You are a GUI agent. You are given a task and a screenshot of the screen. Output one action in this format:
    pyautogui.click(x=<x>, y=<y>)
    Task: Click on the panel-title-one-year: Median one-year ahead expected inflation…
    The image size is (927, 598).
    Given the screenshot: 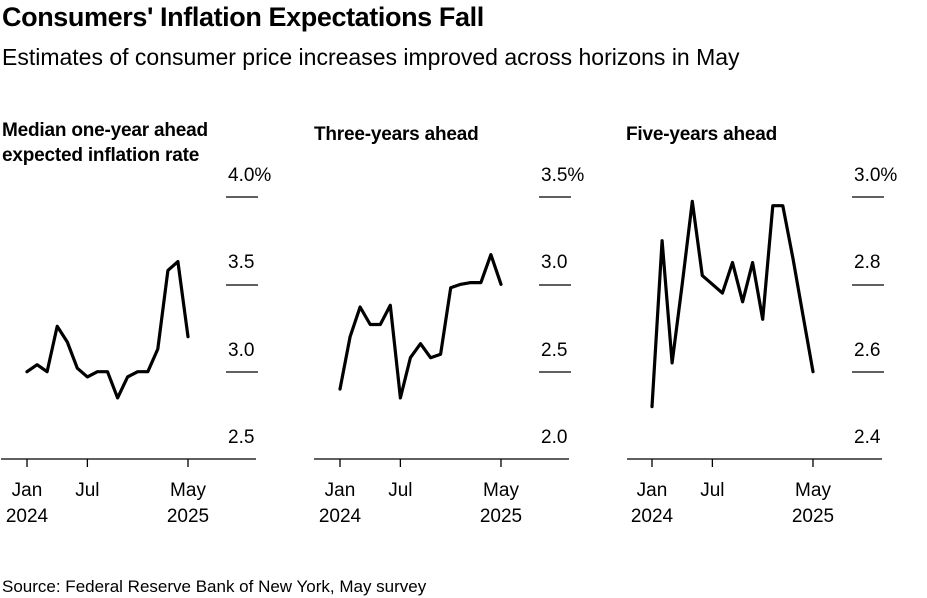 What is the action you would take?
    pyautogui.click(x=105, y=143)
    